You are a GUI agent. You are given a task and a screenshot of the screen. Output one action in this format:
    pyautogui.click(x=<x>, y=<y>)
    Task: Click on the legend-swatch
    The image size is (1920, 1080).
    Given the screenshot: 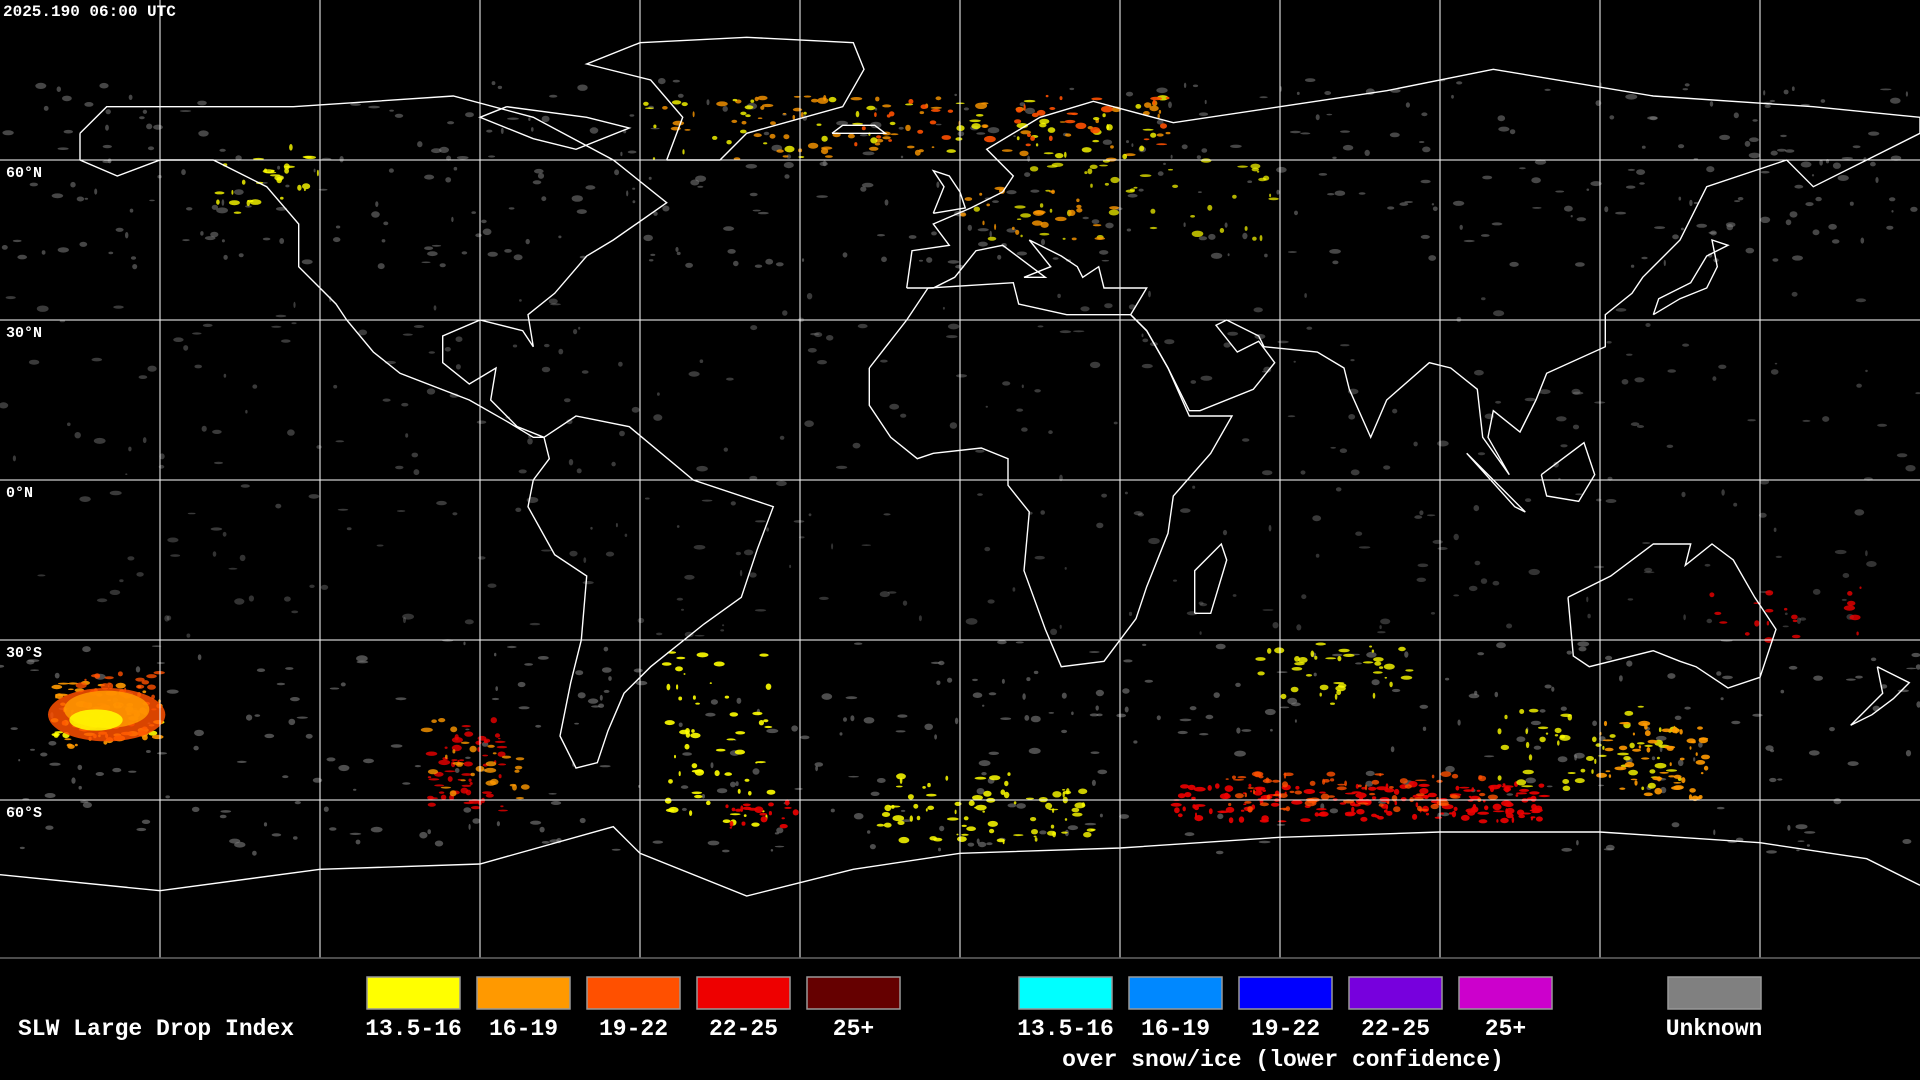 What is the action you would take?
    pyautogui.click(x=1175, y=993)
    